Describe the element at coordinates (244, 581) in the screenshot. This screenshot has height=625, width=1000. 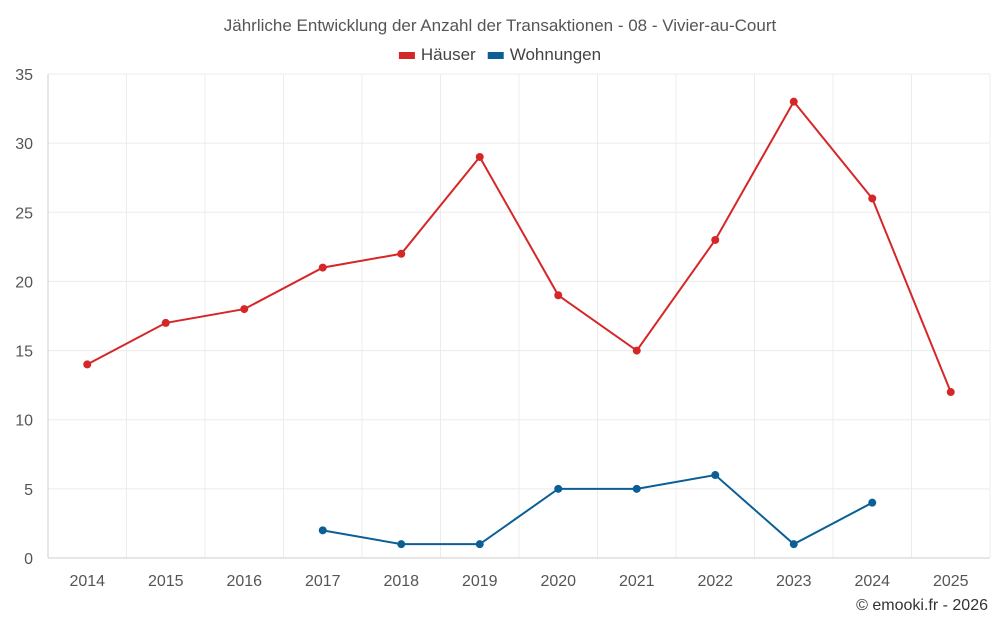
I see `x-tick-label: 2016` at that location.